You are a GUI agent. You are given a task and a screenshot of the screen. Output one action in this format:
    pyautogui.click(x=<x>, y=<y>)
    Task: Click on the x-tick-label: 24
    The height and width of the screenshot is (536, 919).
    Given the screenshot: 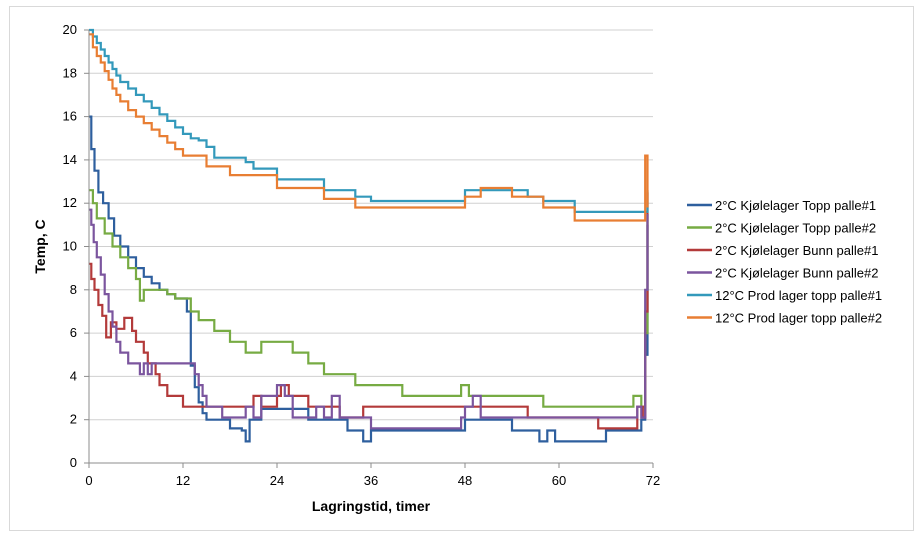 What is the action you would take?
    pyautogui.click(x=277, y=480)
    